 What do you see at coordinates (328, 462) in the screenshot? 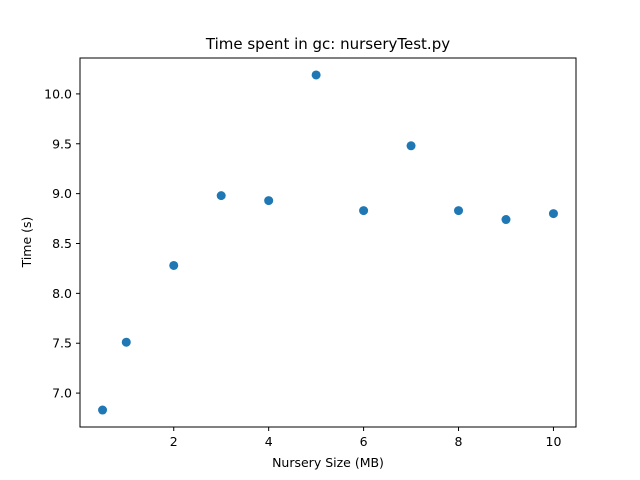
I see `x-axis-label: Nursery Size (MB)` at bounding box center [328, 462].